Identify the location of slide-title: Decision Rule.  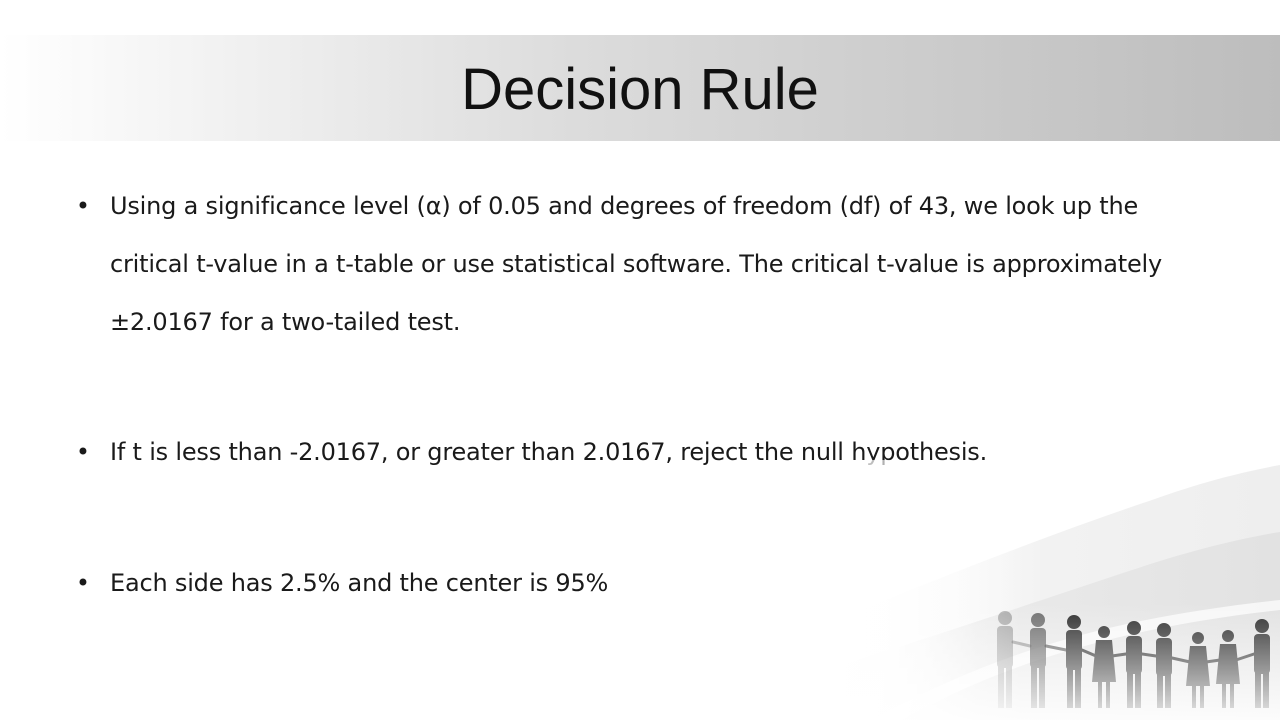
(640, 89).